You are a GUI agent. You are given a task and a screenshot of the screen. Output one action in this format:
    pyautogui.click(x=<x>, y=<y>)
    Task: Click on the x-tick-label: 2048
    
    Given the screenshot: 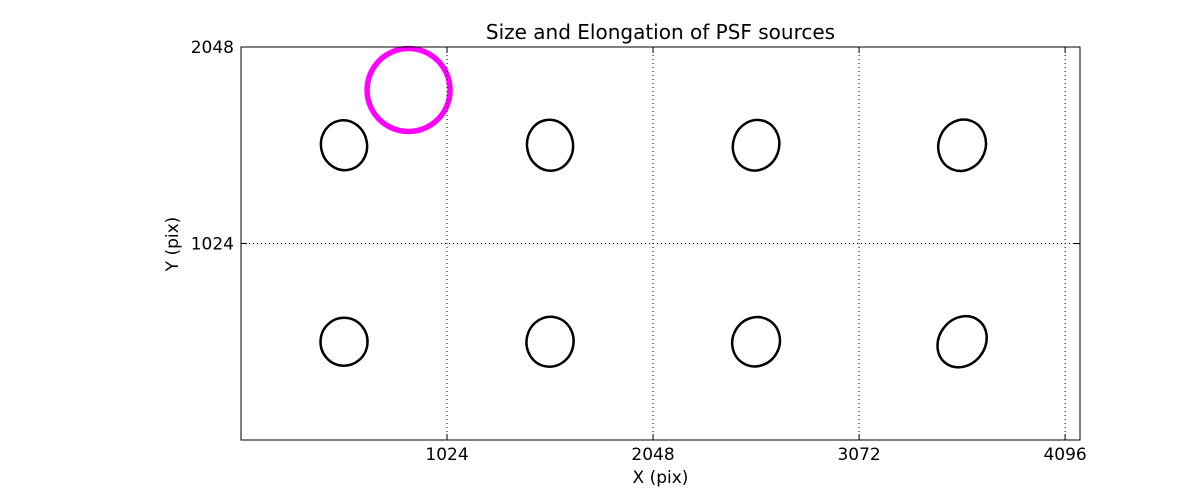 What is the action you would take?
    pyautogui.click(x=652, y=455)
    